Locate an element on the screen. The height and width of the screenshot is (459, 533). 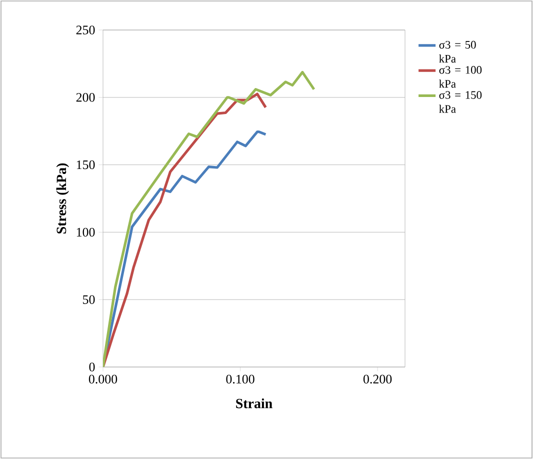
y-tick-label: 250 is located at coordinates (85, 30).